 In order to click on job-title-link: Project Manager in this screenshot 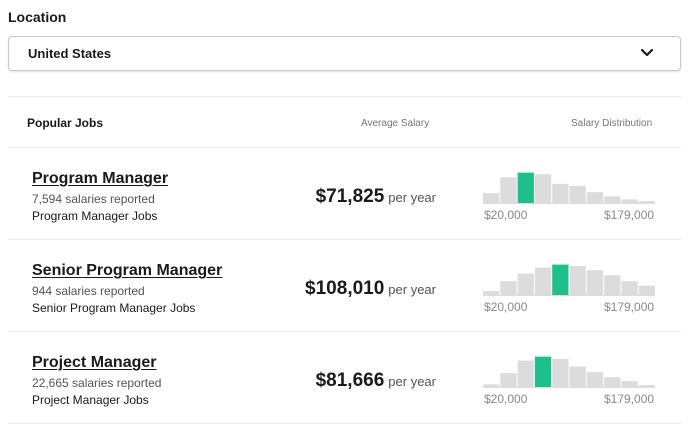, I will do `click(94, 362)`.